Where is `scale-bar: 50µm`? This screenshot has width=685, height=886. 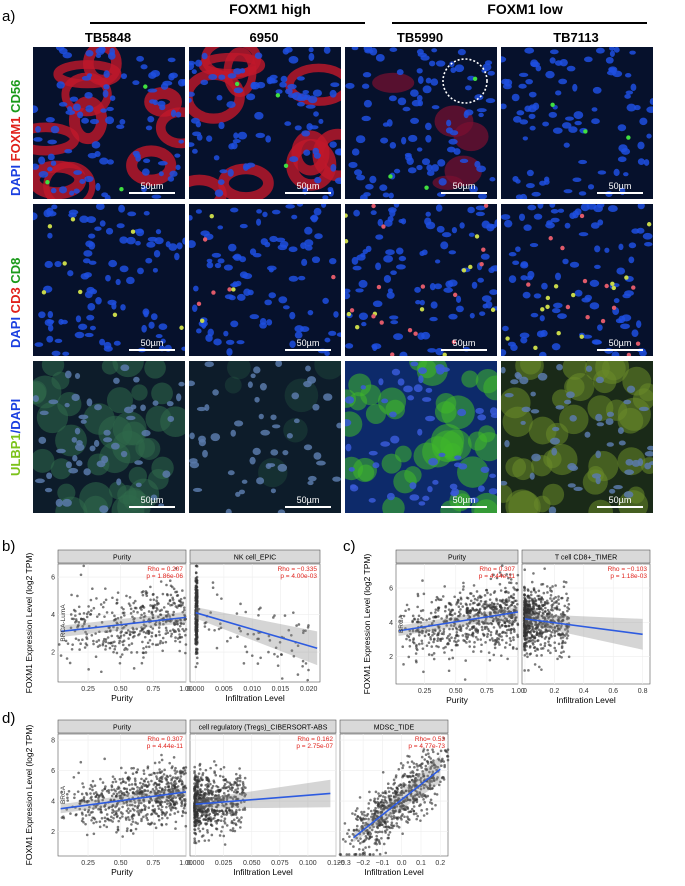
scale-bar: 50µm is located at coordinates (464, 187).